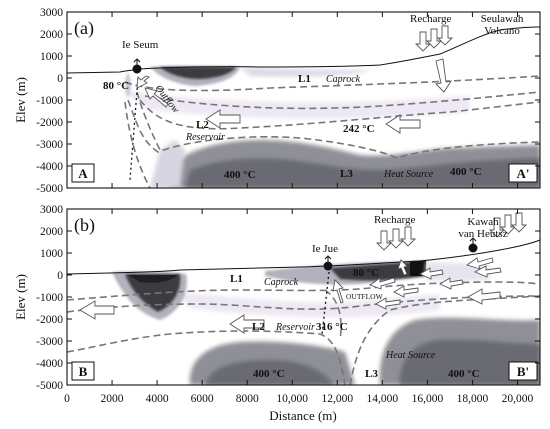  What do you see at coordinates (430, 19) in the screenshot?
I see `label-recharge-a: Recharge` at bounding box center [430, 19].